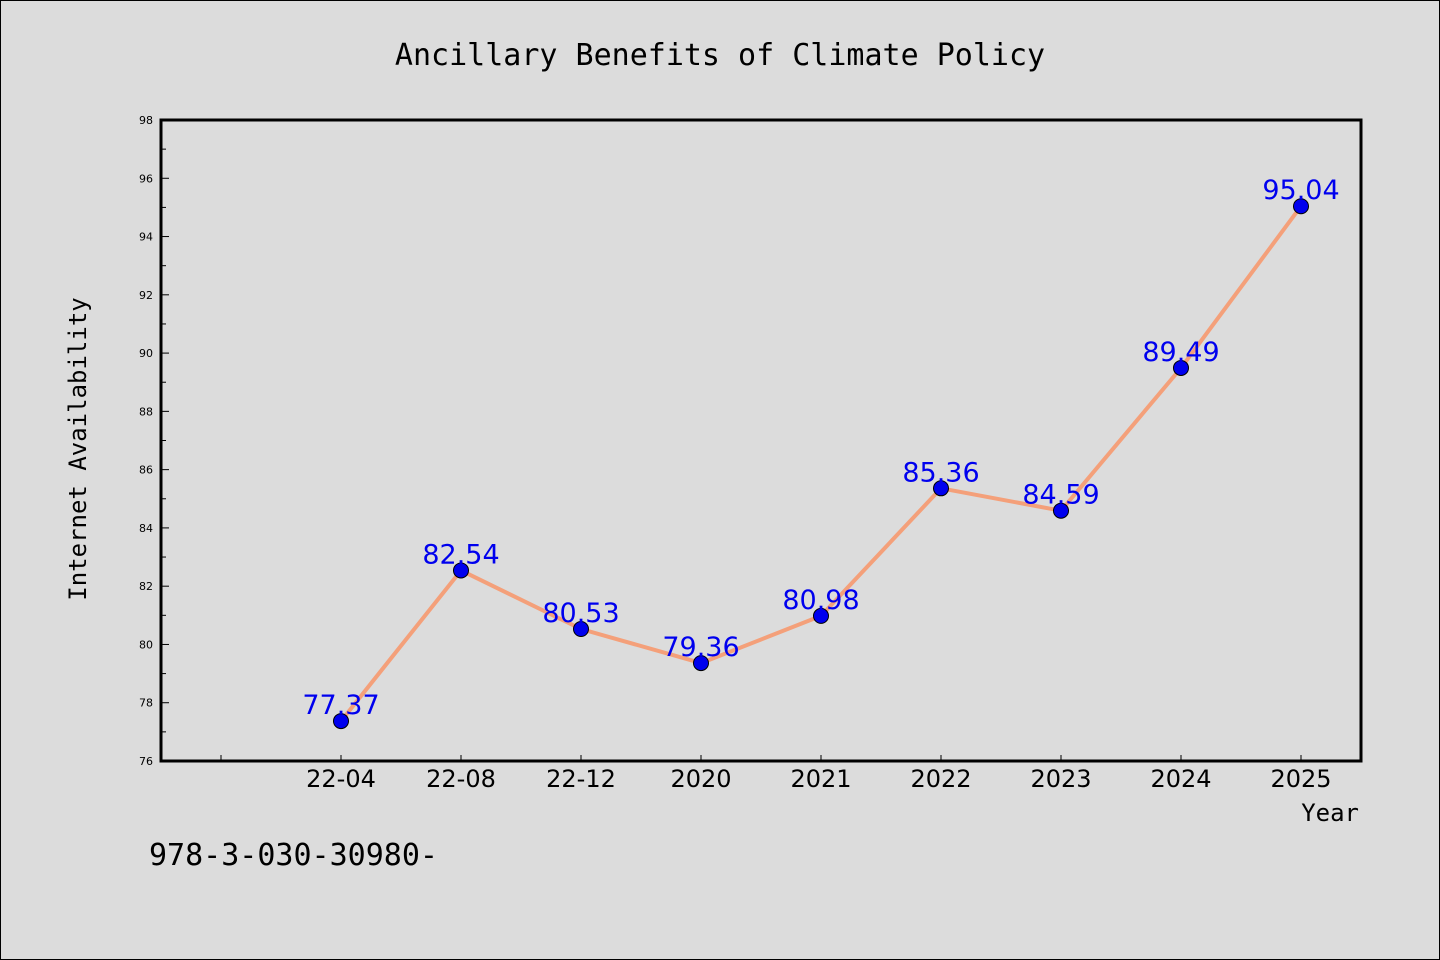 This screenshot has height=960, width=1440. Describe the element at coordinates (1300, 779) in the screenshot. I see `x-tick-label: 2025` at that location.